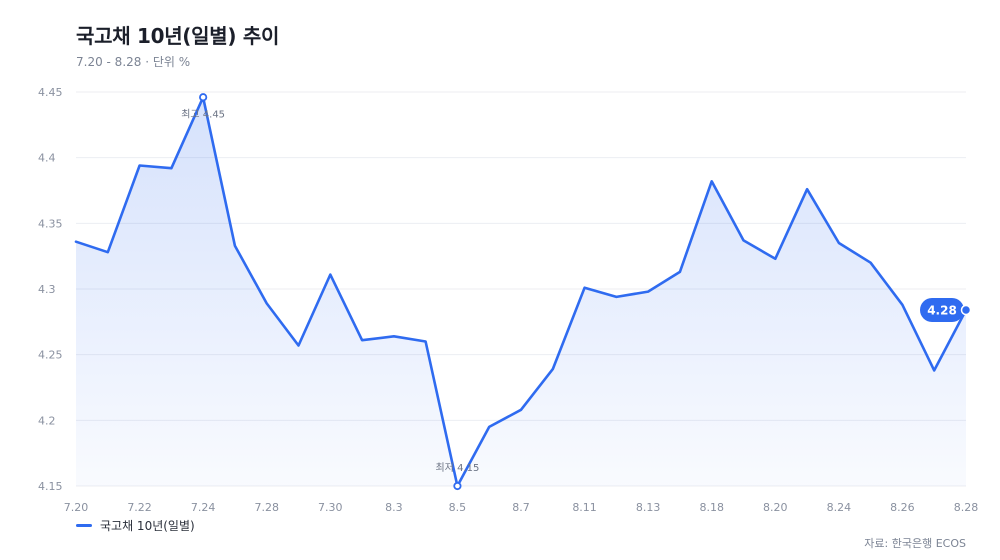  Describe the element at coordinates (203, 507) in the screenshot. I see `x-tick-label: 7.24` at that location.